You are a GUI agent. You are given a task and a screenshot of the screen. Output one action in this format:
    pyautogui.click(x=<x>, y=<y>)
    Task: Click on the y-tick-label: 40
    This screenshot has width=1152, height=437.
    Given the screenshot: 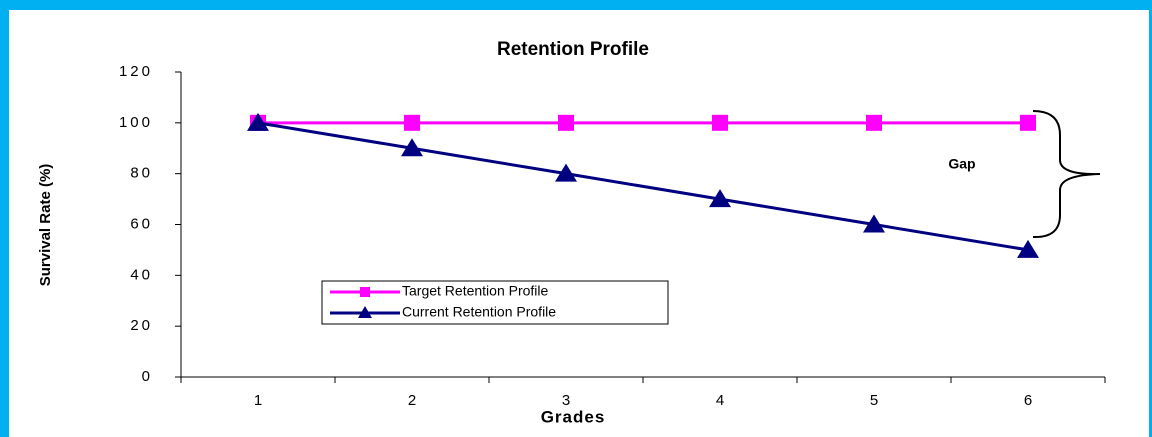 What is the action you would take?
    pyautogui.click(x=141, y=274)
    